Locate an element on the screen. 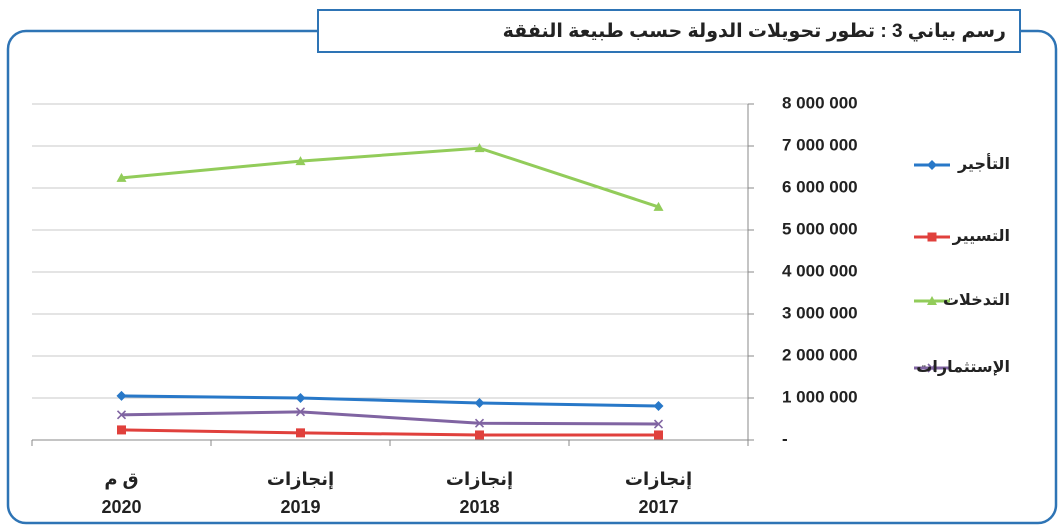 The image size is (1064, 532). y-tick-label: 5 000 000 is located at coordinates (820, 228).